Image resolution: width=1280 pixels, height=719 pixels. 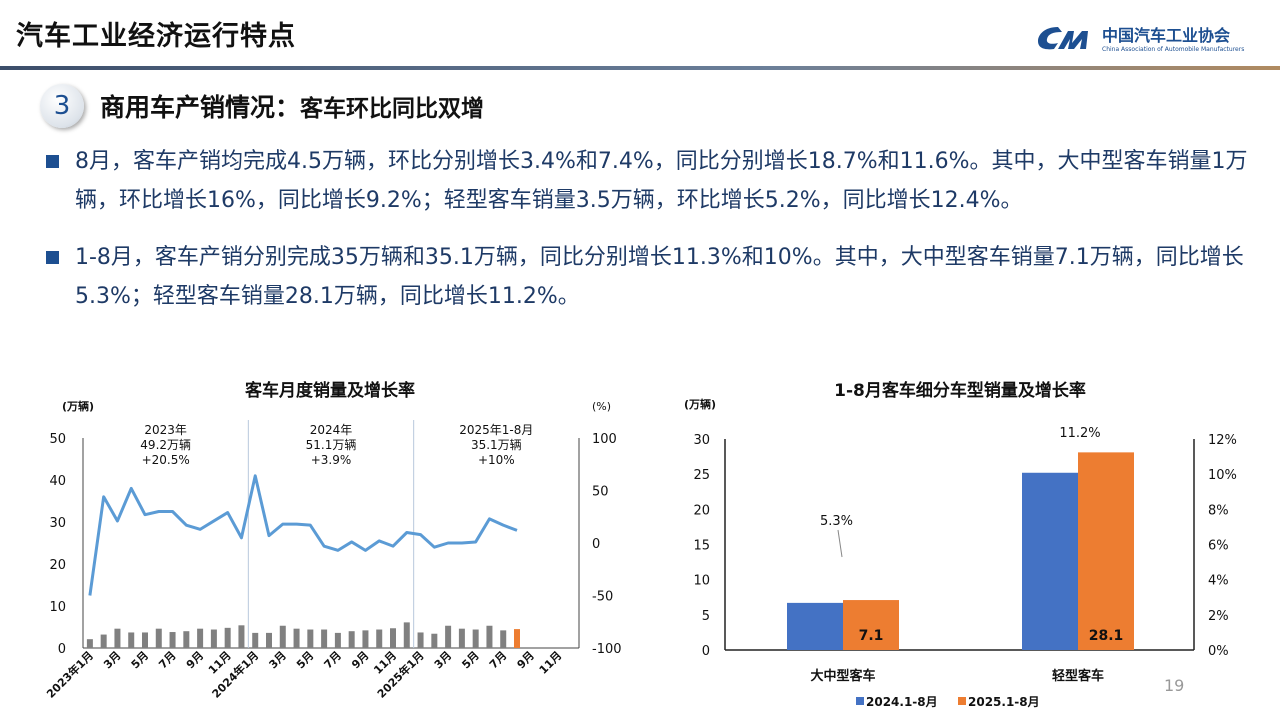 What do you see at coordinates (1078, 676) in the screenshot?
I see `category-label: 轻型客车` at bounding box center [1078, 676].